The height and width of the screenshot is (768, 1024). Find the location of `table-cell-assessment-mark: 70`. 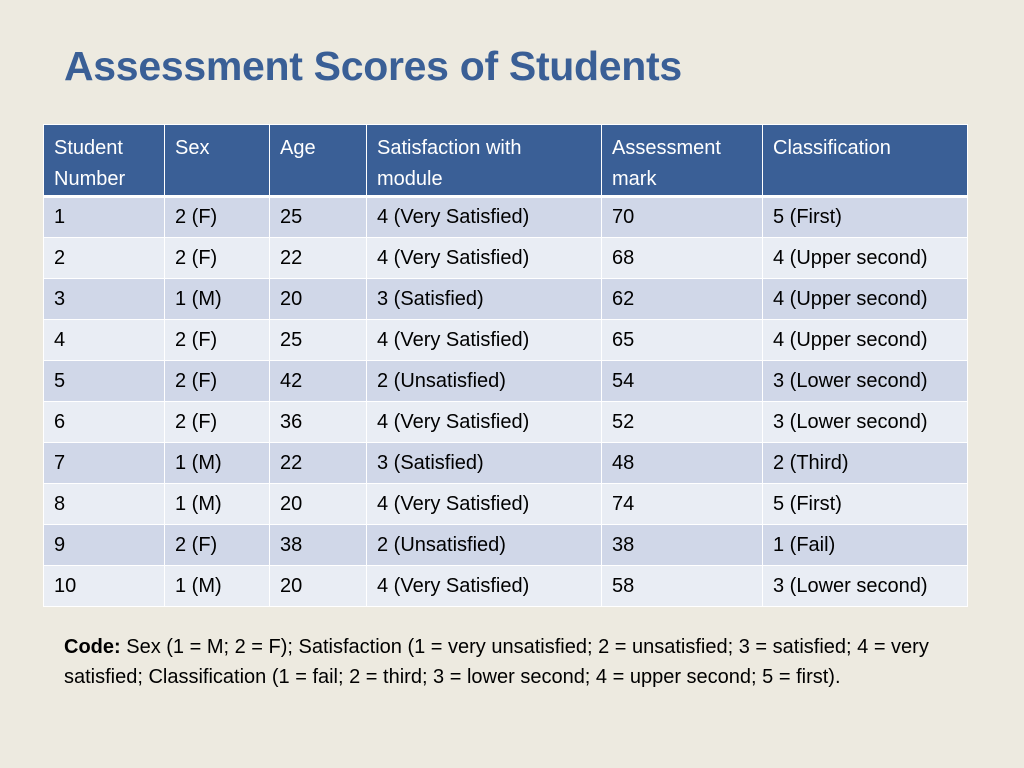

table-cell-assessment-mark: 70 is located at coordinates (682, 217).